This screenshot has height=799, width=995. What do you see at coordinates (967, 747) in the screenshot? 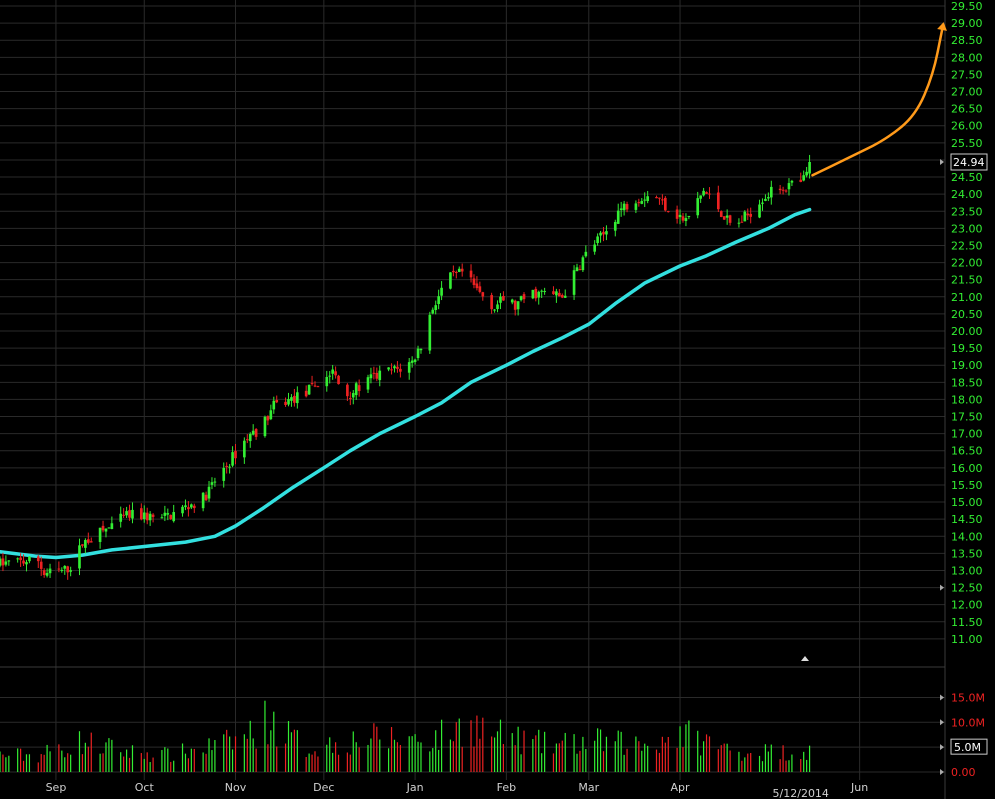
I see `volume-tick-label: 5.0M` at bounding box center [967, 747].